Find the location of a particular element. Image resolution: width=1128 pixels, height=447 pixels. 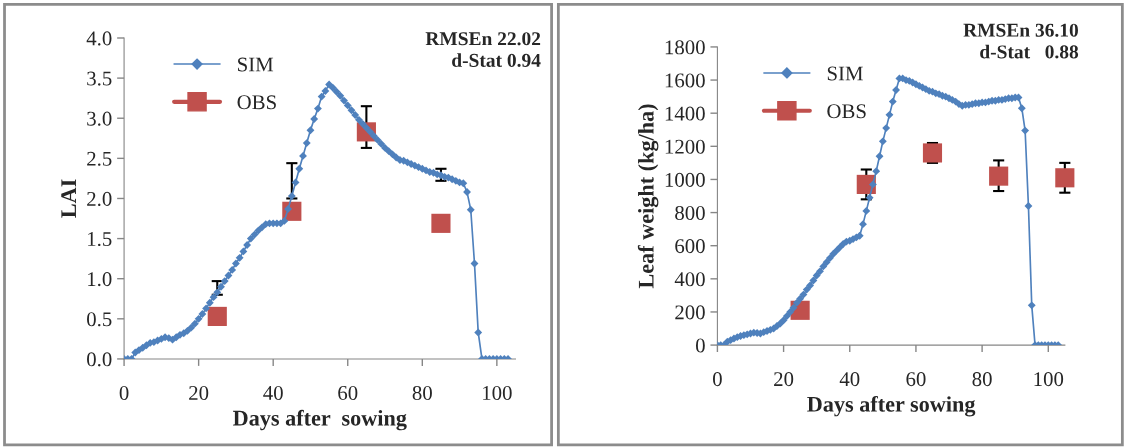

y-tick-label: 2.5 is located at coordinates (99, 158).